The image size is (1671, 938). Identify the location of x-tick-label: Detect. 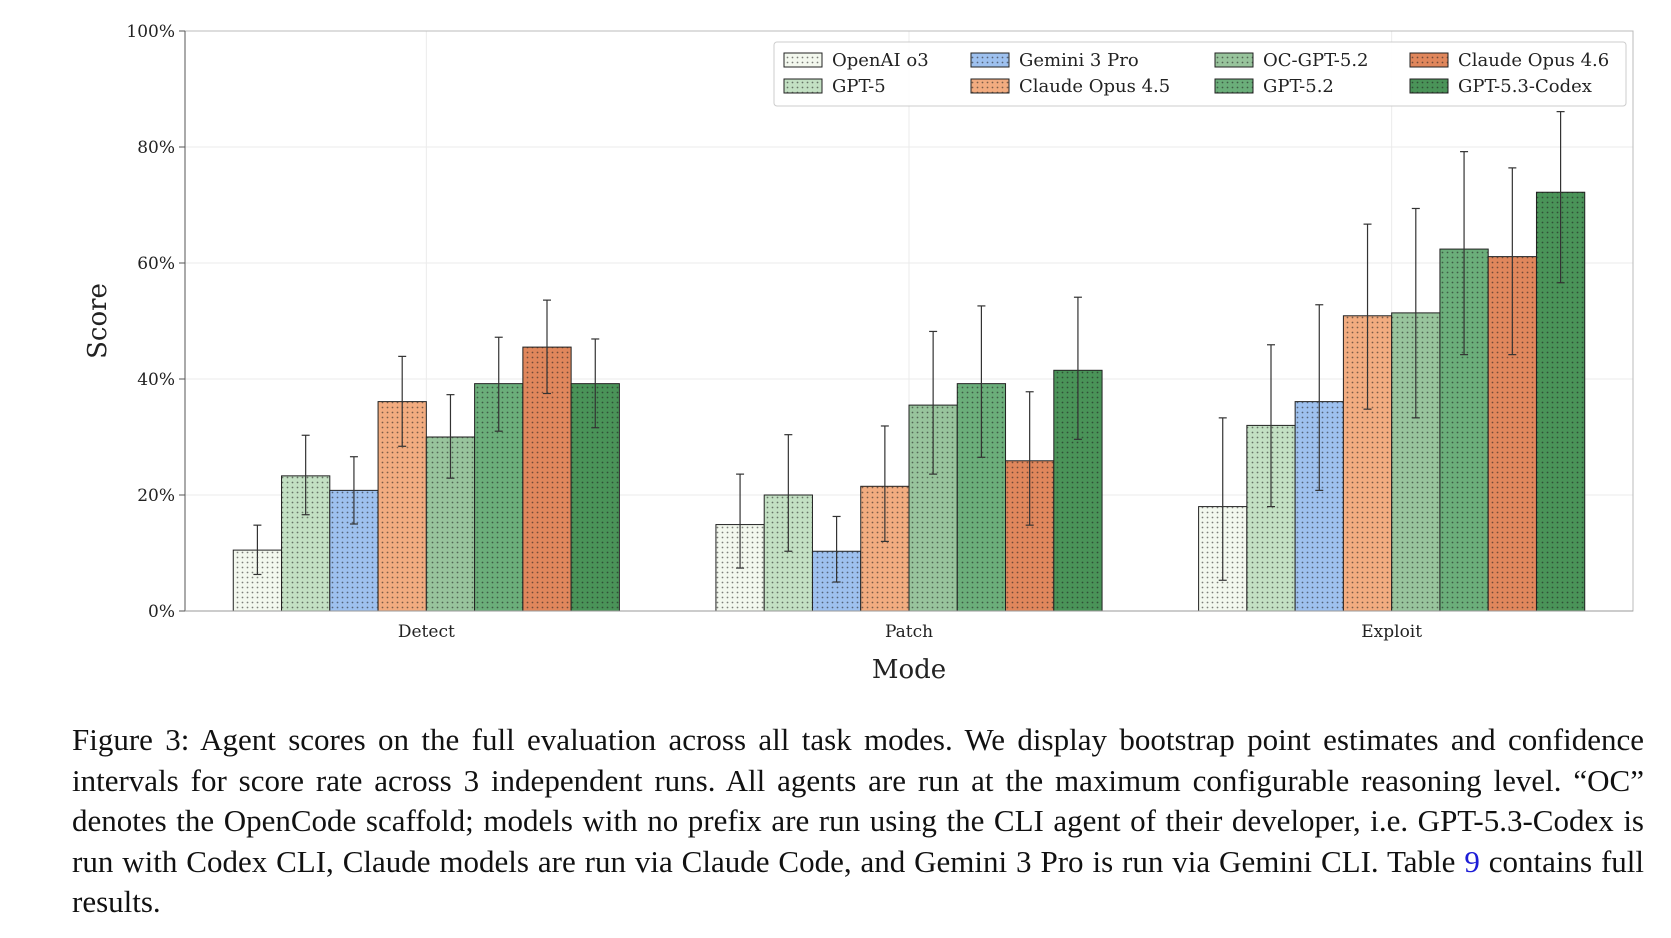
(426, 632).